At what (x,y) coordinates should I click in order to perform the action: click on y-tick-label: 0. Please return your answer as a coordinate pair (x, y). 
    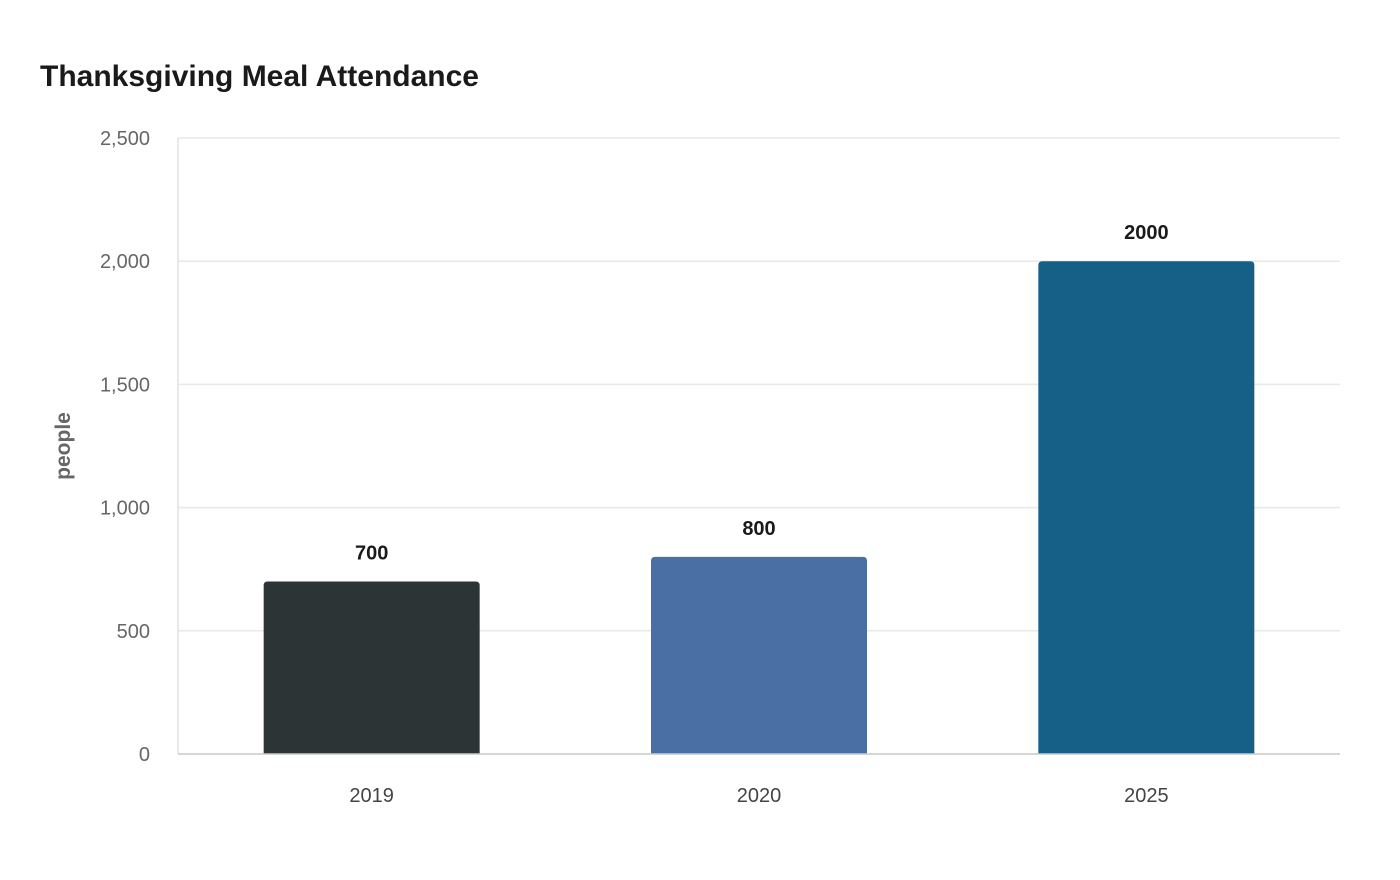
    Looking at the image, I should click on (144, 755).